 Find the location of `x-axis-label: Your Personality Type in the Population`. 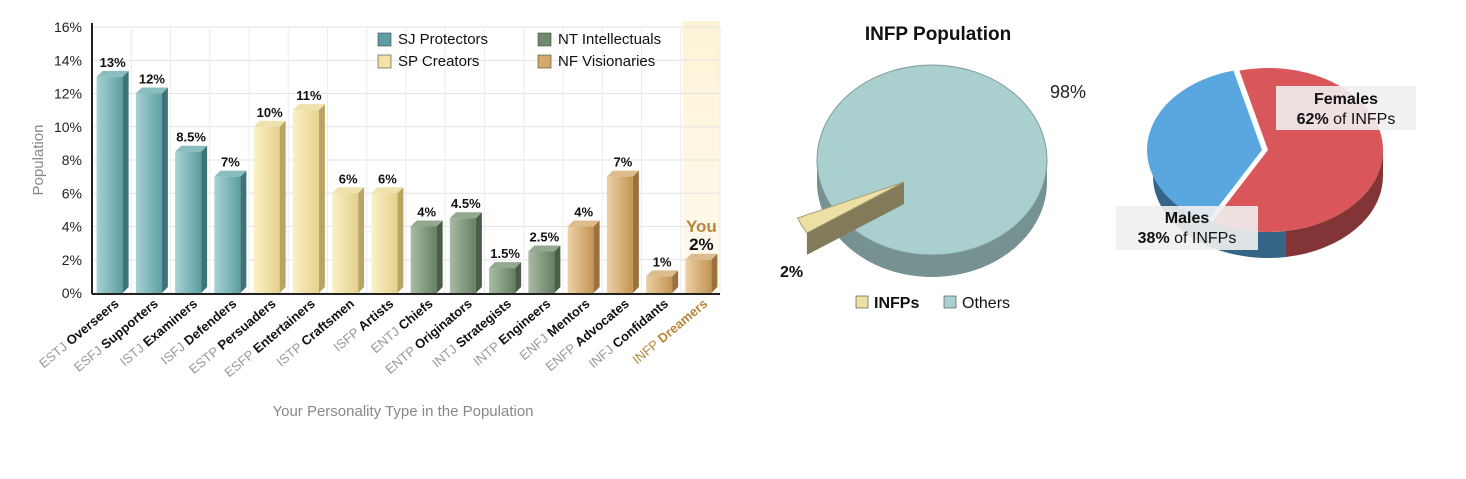

x-axis-label: Your Personality Type in the Population is located at coordinates (402, 411).